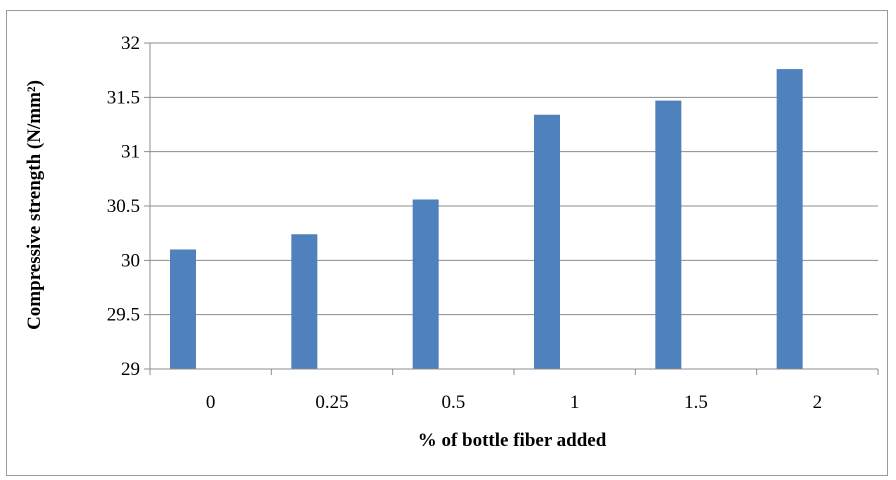 This screenshot has height=480, width=896. Describe the element at coordinates (130, 152) in the screenshot. I see `y-tick-label: 31` at that location.